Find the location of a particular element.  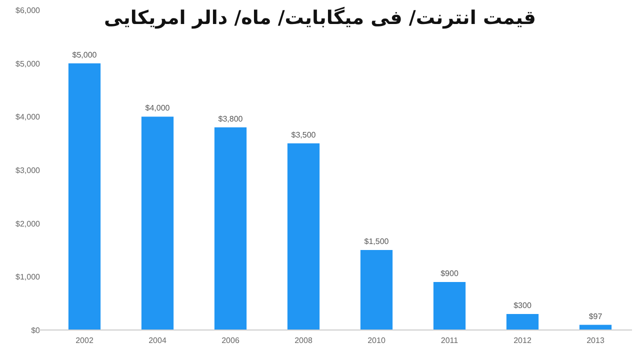

x-tick-label: 2002 is located at coordinates (85, 340).